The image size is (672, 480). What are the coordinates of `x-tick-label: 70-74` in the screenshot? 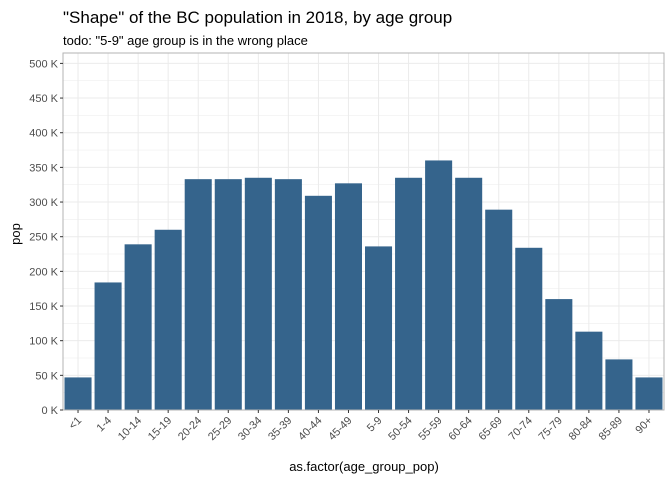 It's located at (521, 429).